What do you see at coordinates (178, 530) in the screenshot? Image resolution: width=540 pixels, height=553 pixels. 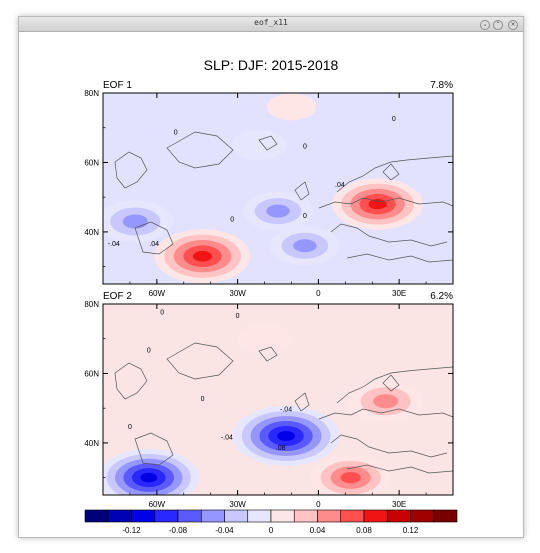 I see `colorbar-label-1: -0.08` at bounding box center [178, 530].